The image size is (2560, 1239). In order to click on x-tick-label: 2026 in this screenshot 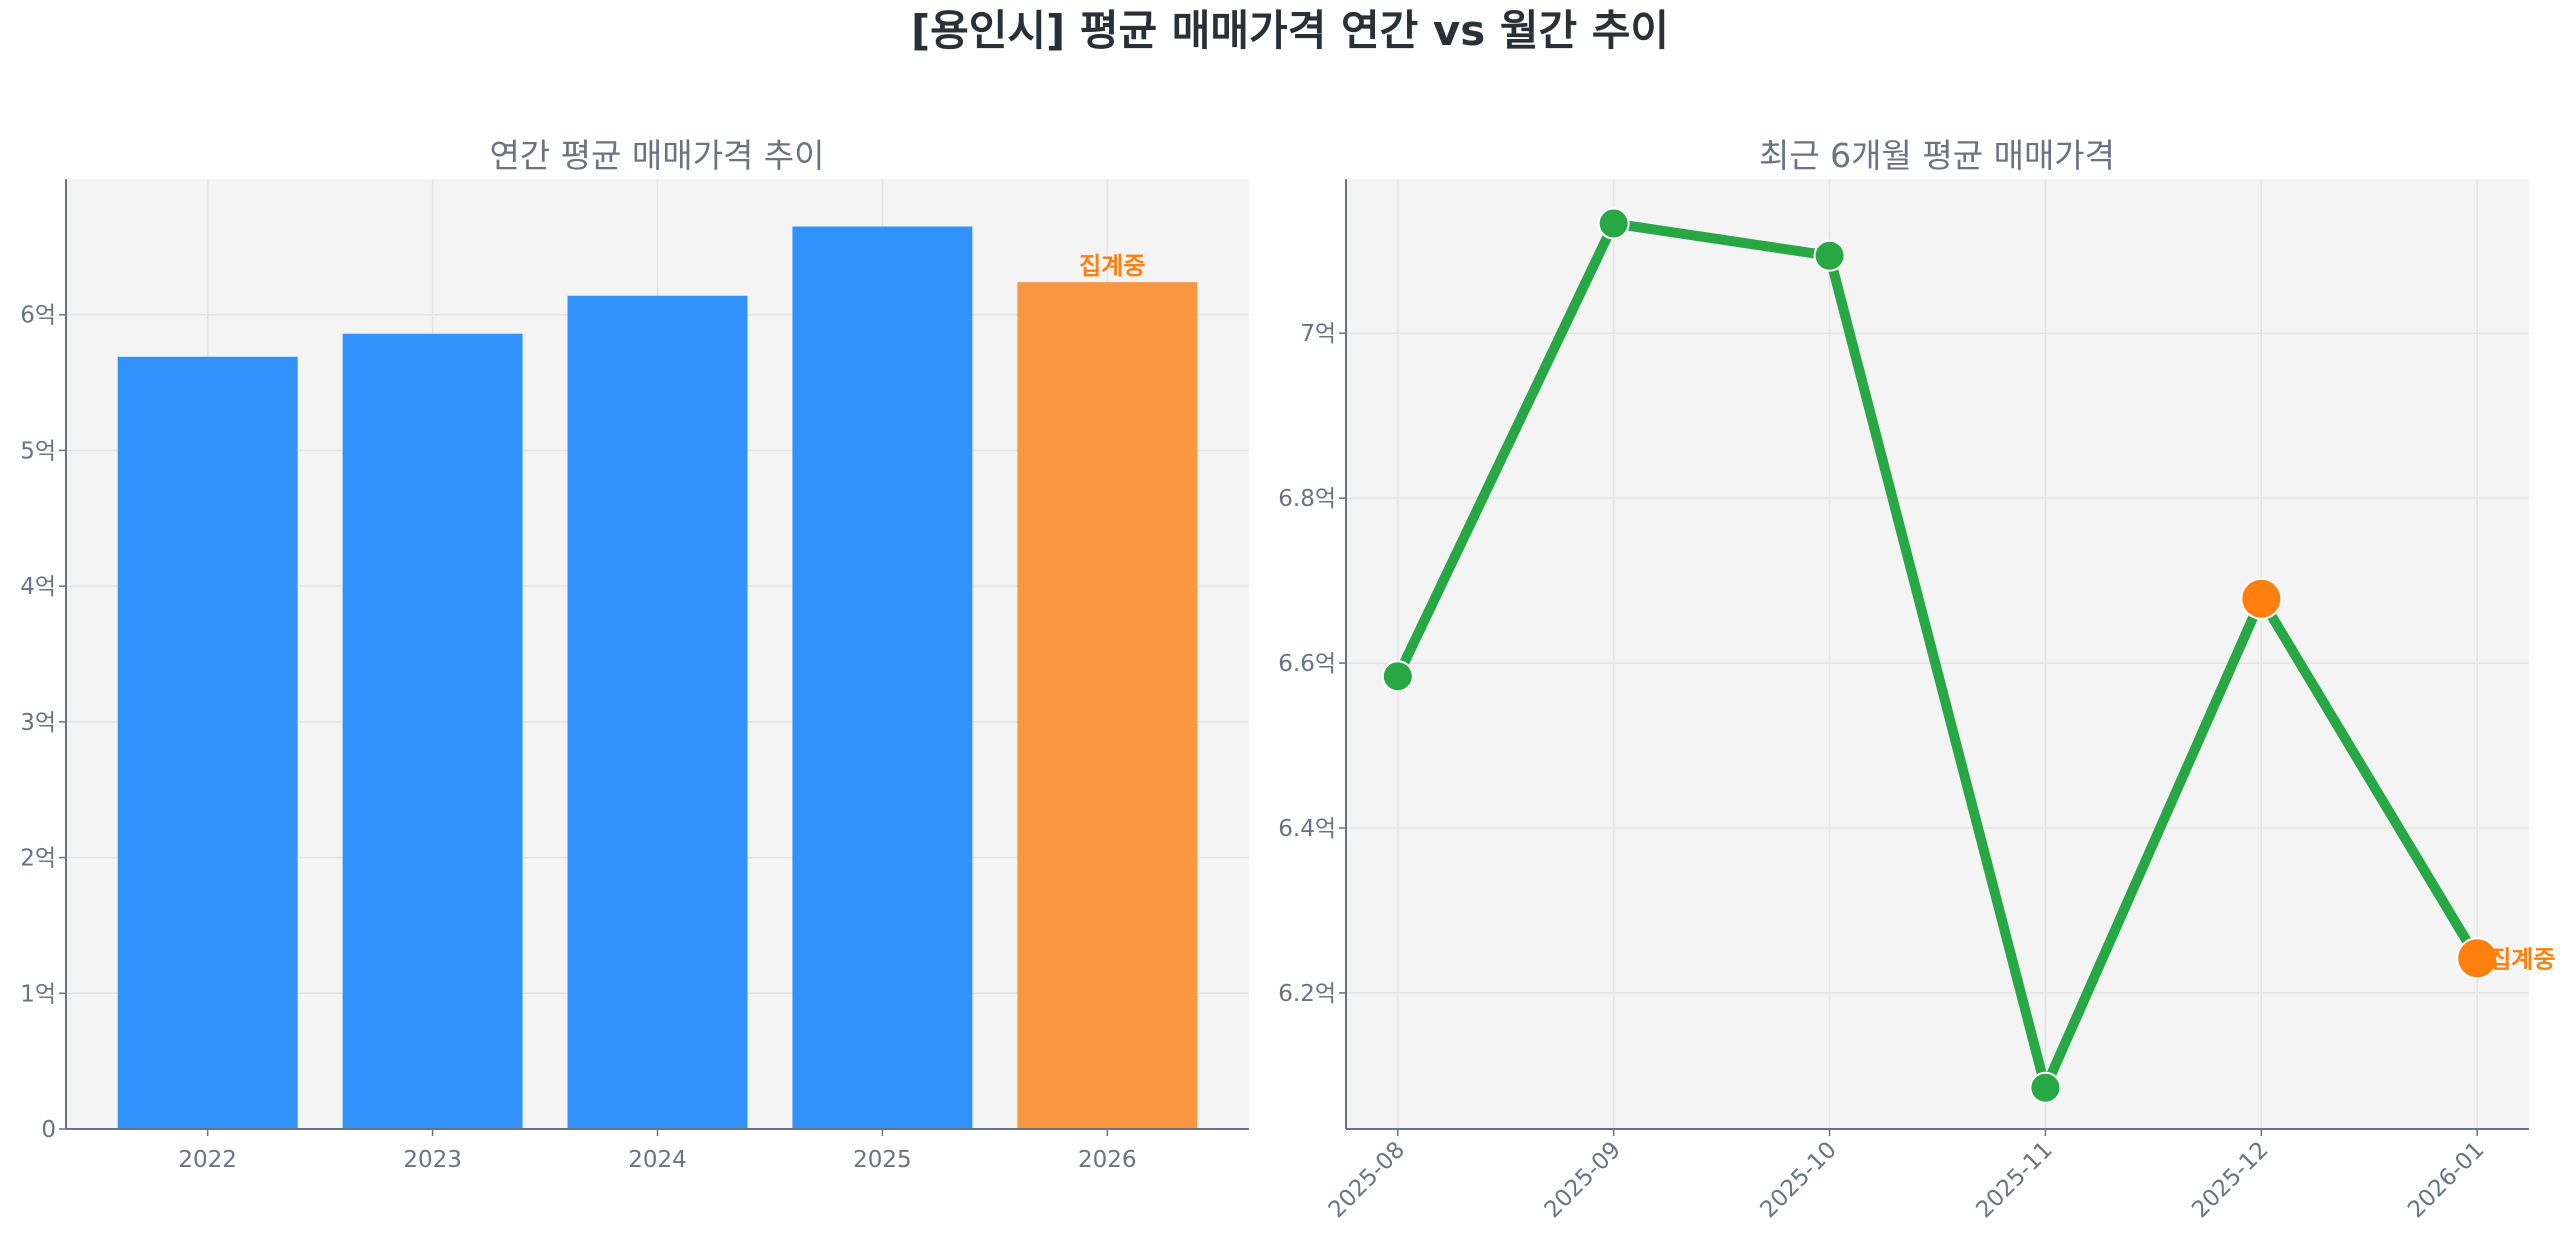, I will do `click(1107, 1160)`.